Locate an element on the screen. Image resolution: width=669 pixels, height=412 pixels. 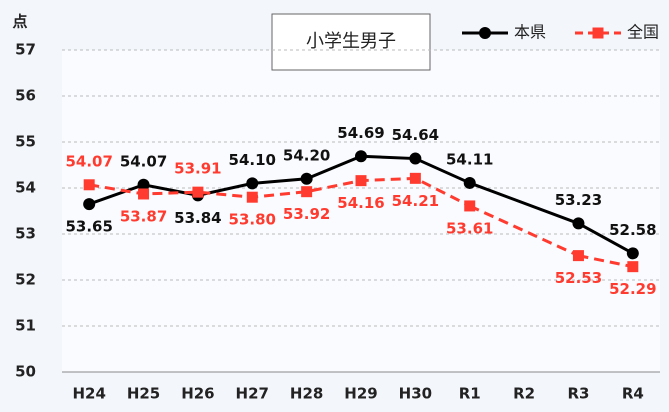
data-label: 54.10 is located at coordinates (252, 160).